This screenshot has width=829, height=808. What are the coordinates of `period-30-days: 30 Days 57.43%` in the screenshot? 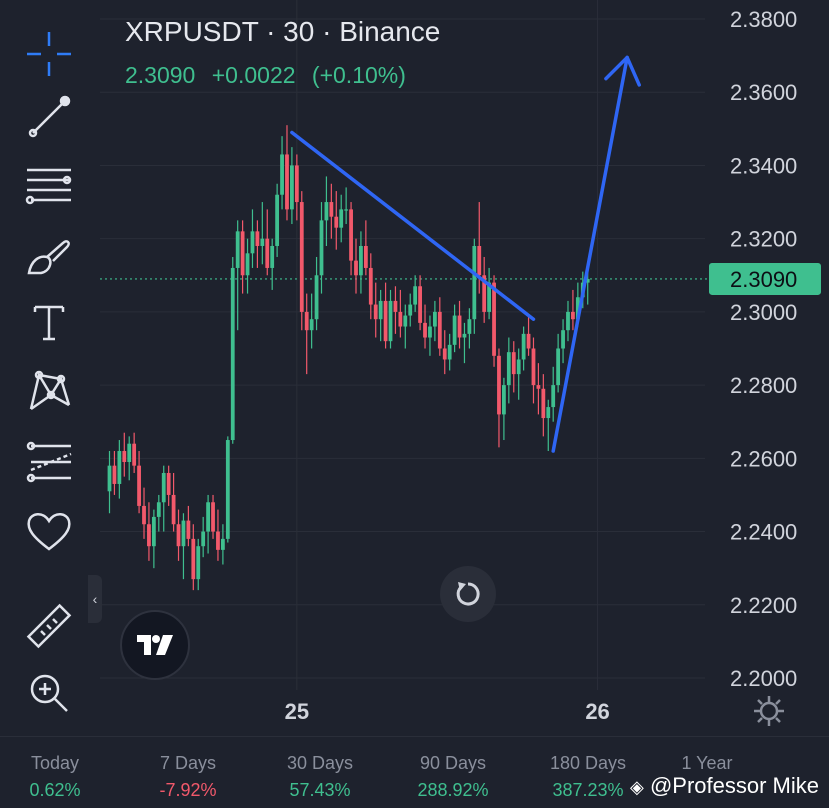 It's located at (320, 777).